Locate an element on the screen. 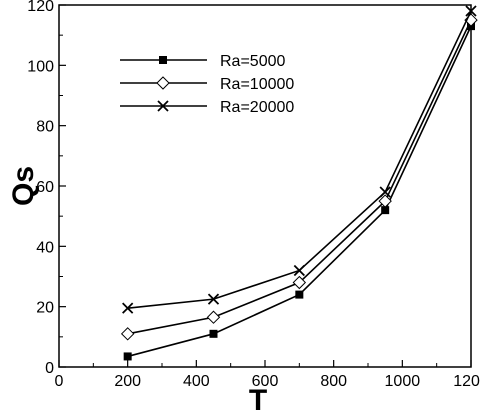  y-tick-label: 120 is located at coordinates (40, 7).